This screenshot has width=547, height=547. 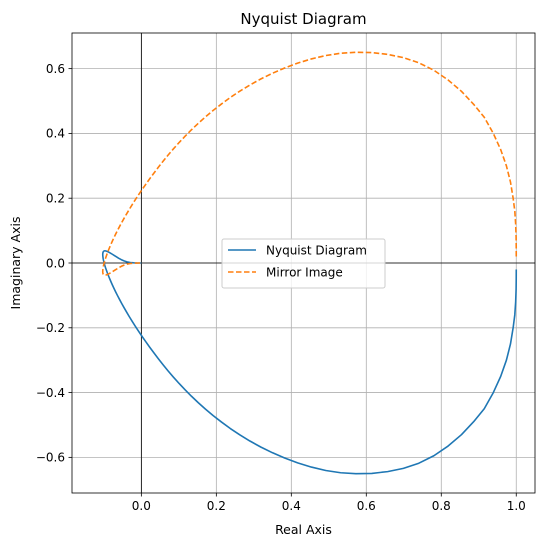 What do you see at coordinates (141, 506) in the screenshot?
I see `x-tick-label: 0.0` at bounding box center [141, 506].